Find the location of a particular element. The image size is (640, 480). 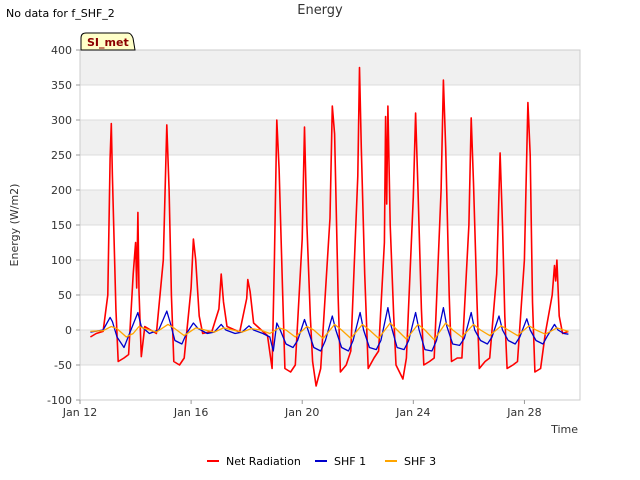

badge-label: SI_met is located at coordinates (108, 42).